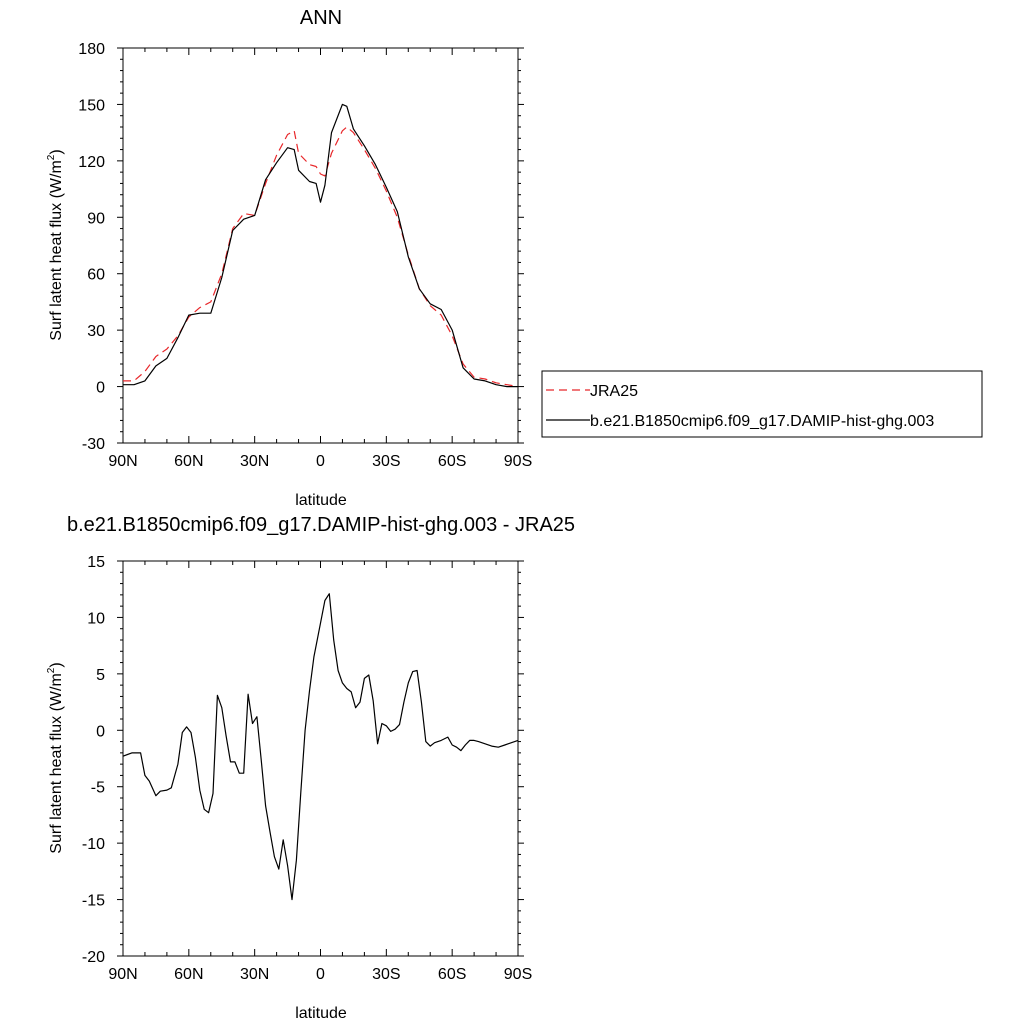 The width and height of the screenshot is (1024, 1024). What do you see at coordinates (188, 974) in the screenshot?
I see `bottom-x-tick-label: 60N` at bounding box center [188, 974].